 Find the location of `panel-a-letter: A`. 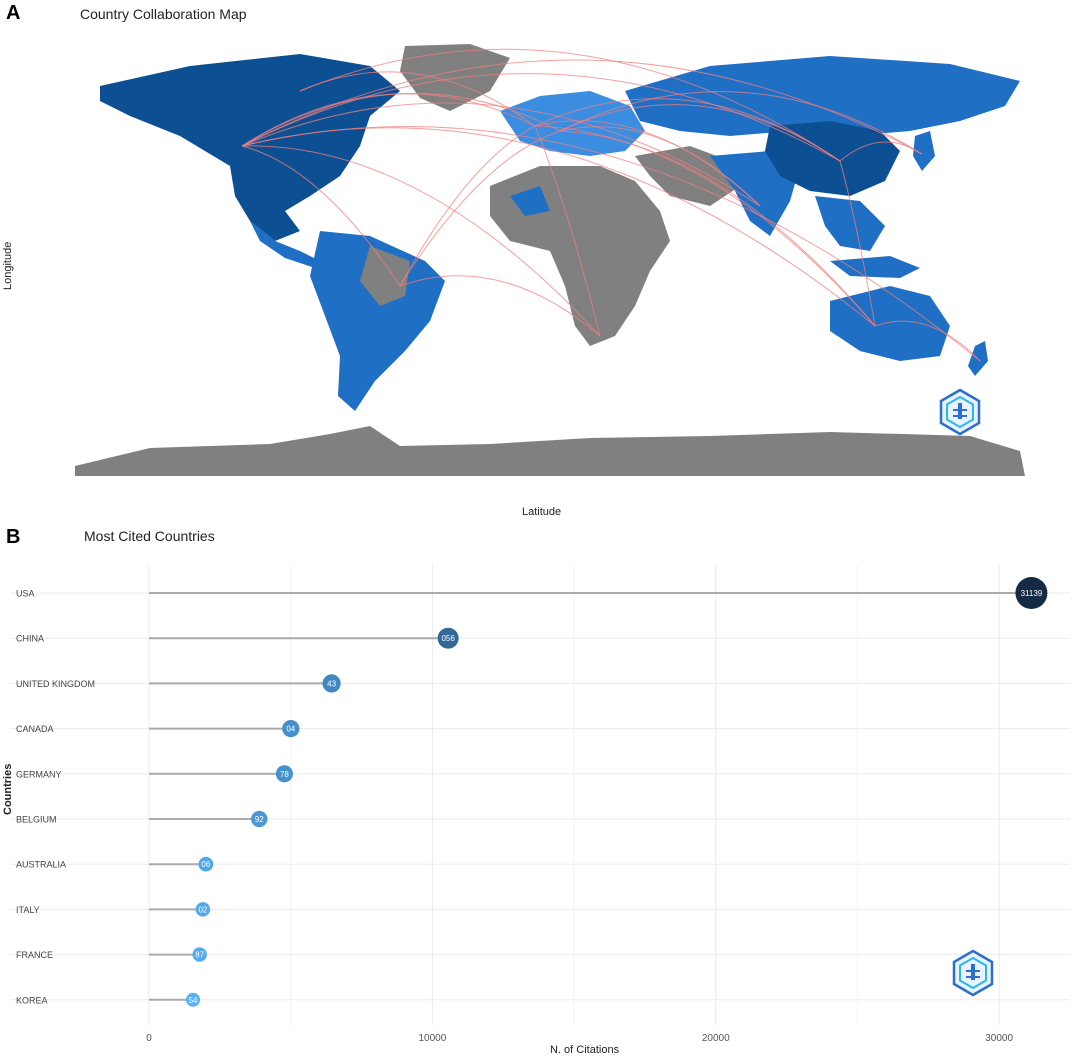

panel-a-letter: A is located at coordinates (13, 13).